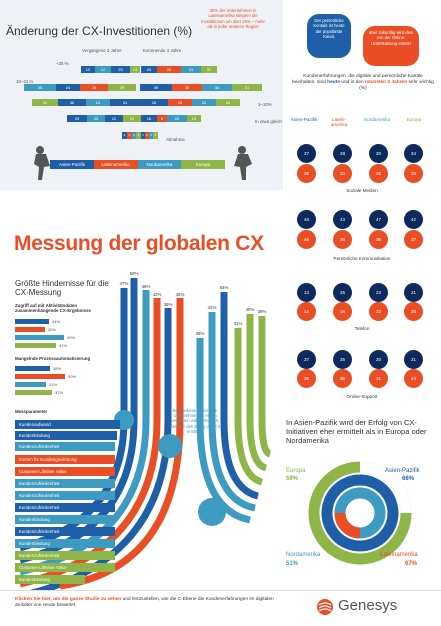  I want to click on donut-value-asia: 66%, so click(408, 479).